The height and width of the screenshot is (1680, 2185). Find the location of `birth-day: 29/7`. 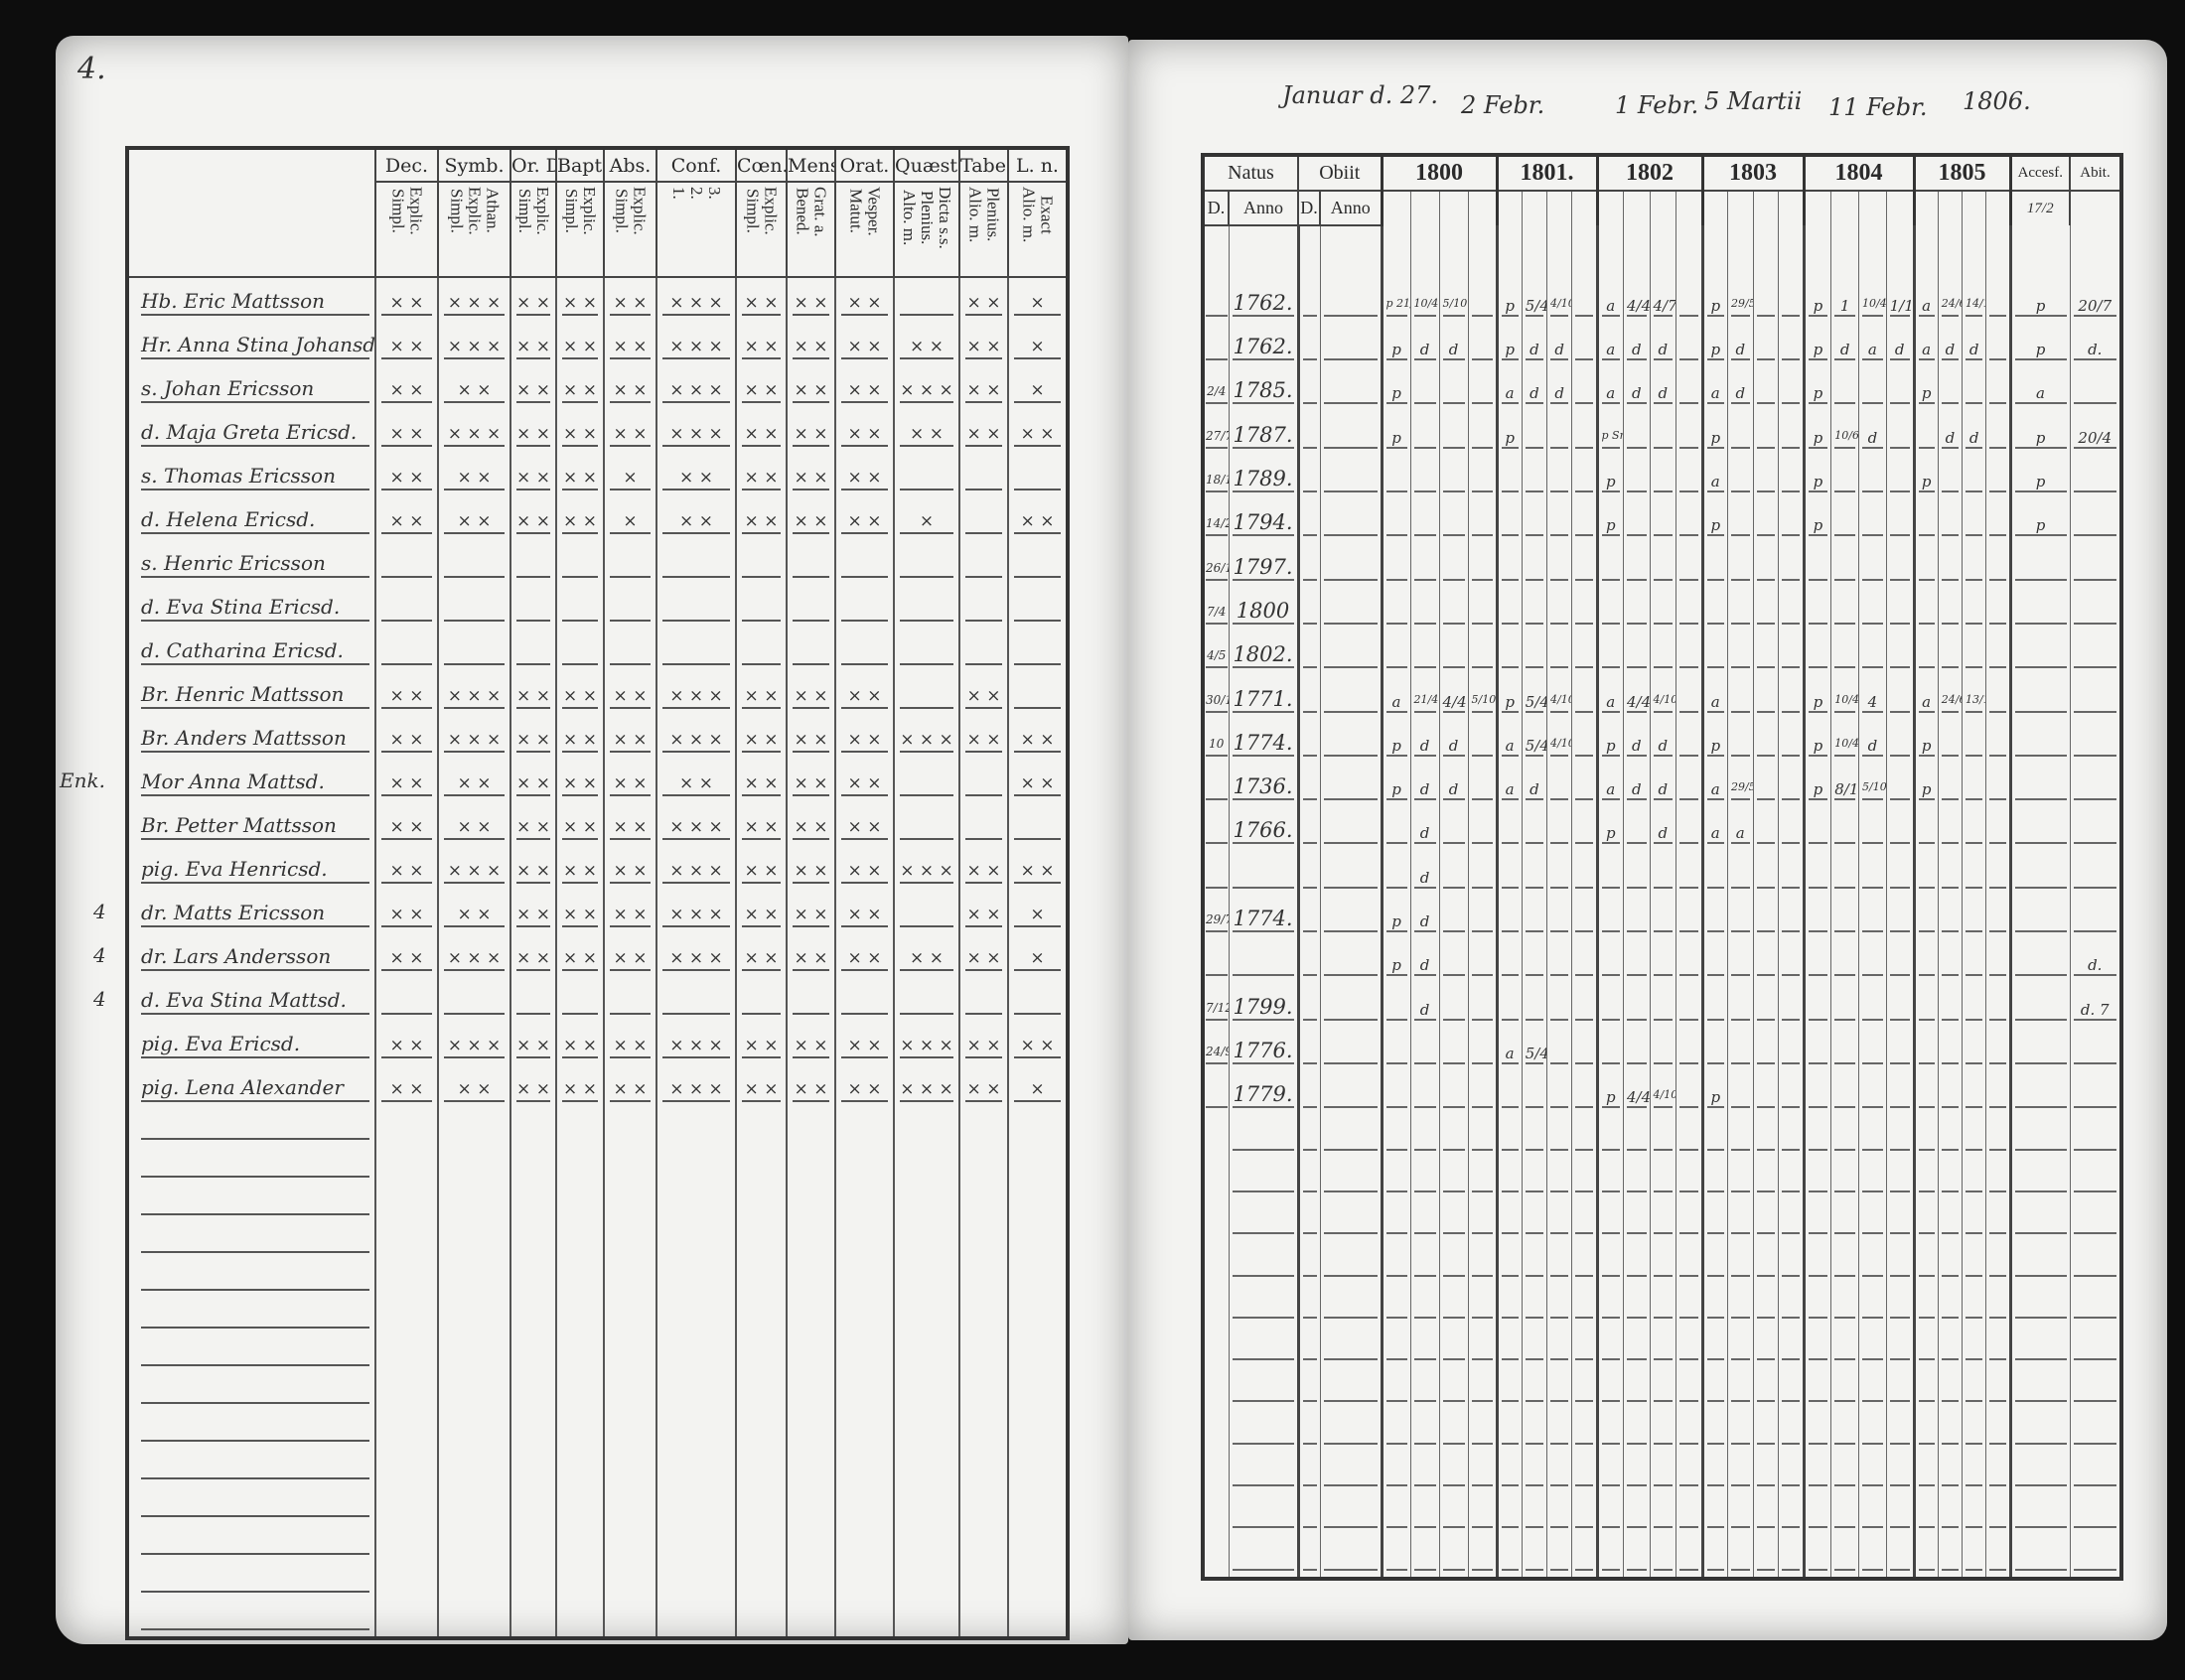

birth-day: 29/7 is located at coordinates (1217, 922).